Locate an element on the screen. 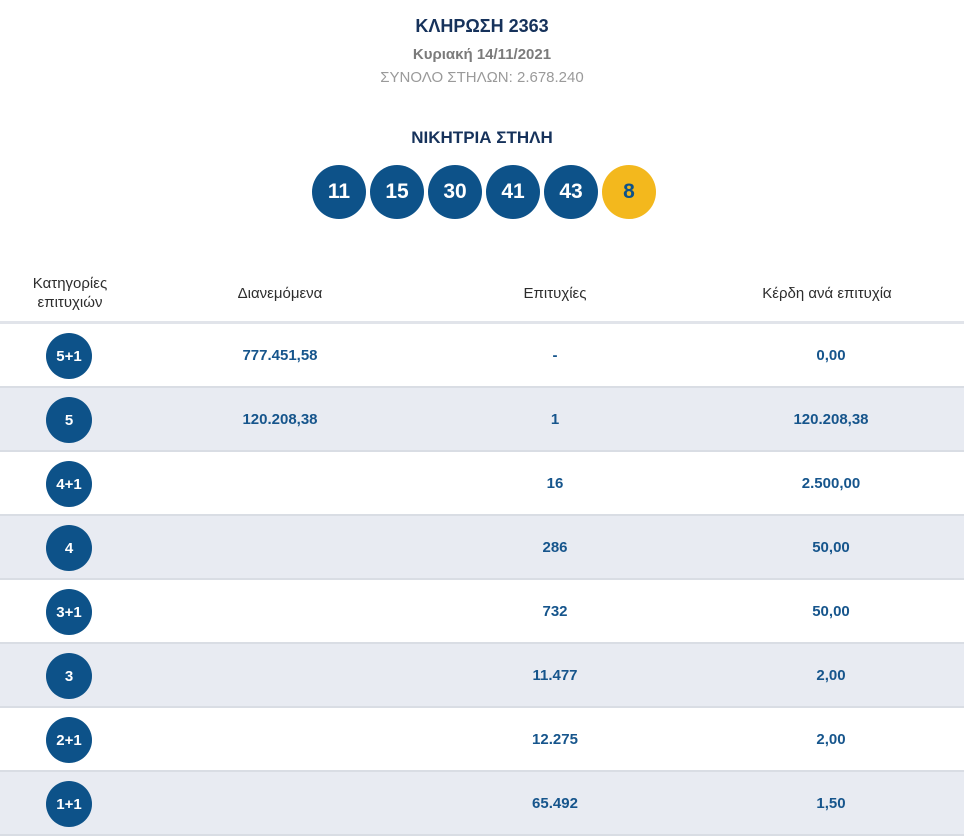  header-distributed: Διανεμόμενα is located at coordinates (280, 293).